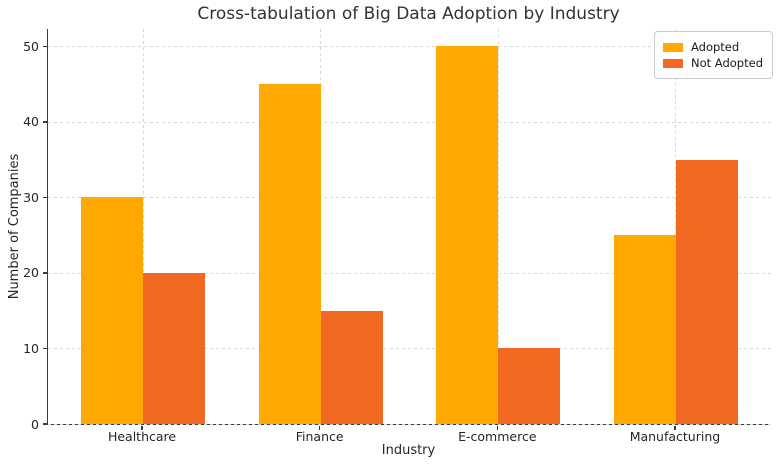  What do you see at coordinates (31, 197) in the screenshot?
I see `y-tick-label: 30` at bounding box center [31, 197].